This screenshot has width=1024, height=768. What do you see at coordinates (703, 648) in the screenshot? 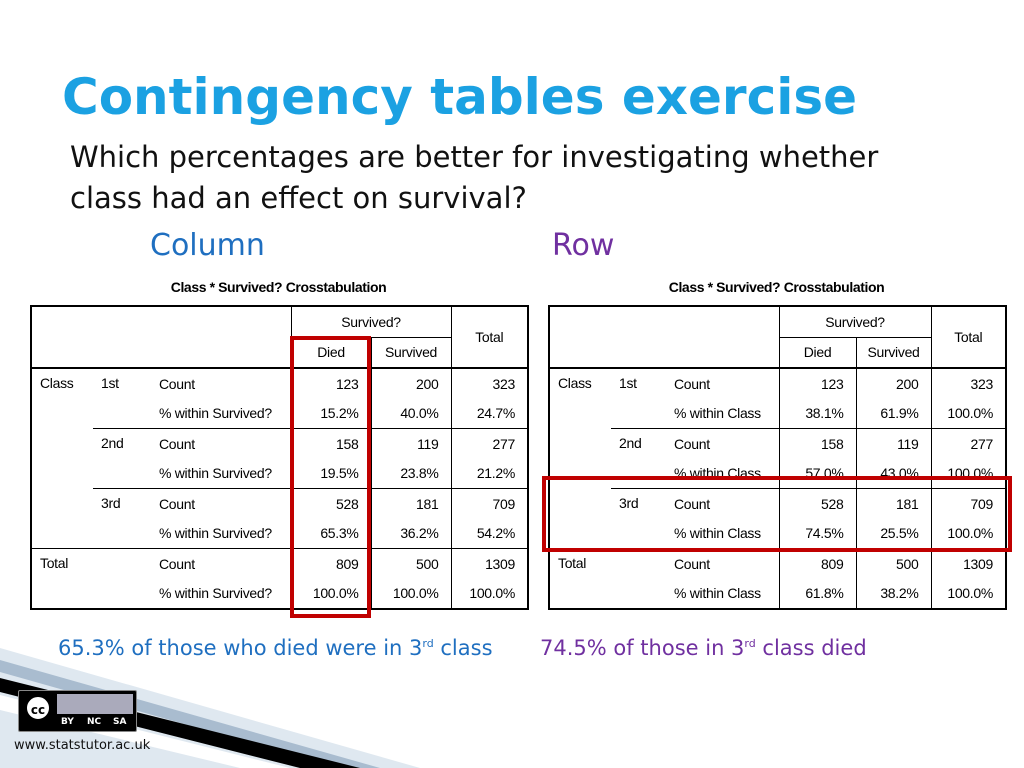
I see `caption: 74.5% of those in 3rd class died` at bounding box center [703, 648].